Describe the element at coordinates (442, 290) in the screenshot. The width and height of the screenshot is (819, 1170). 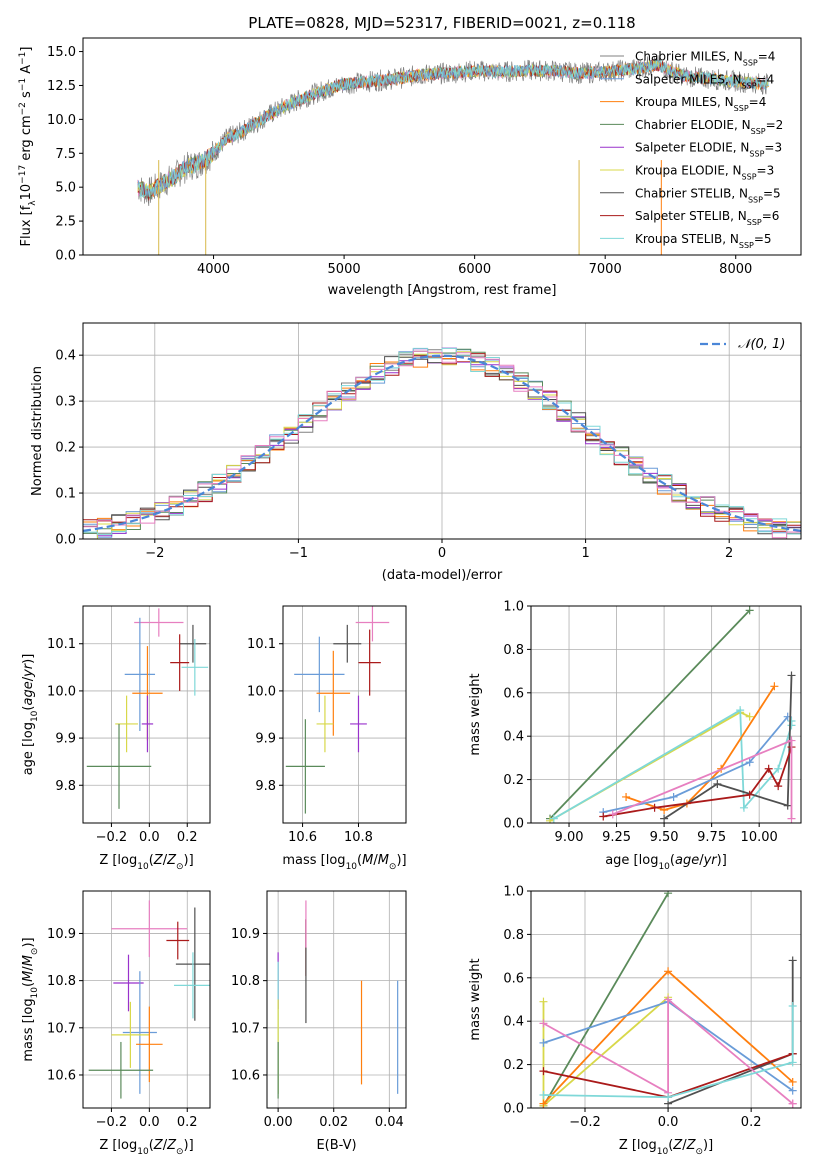
I see `x-axis-label: wavelength [Angstrom, rest frame]` at that location.